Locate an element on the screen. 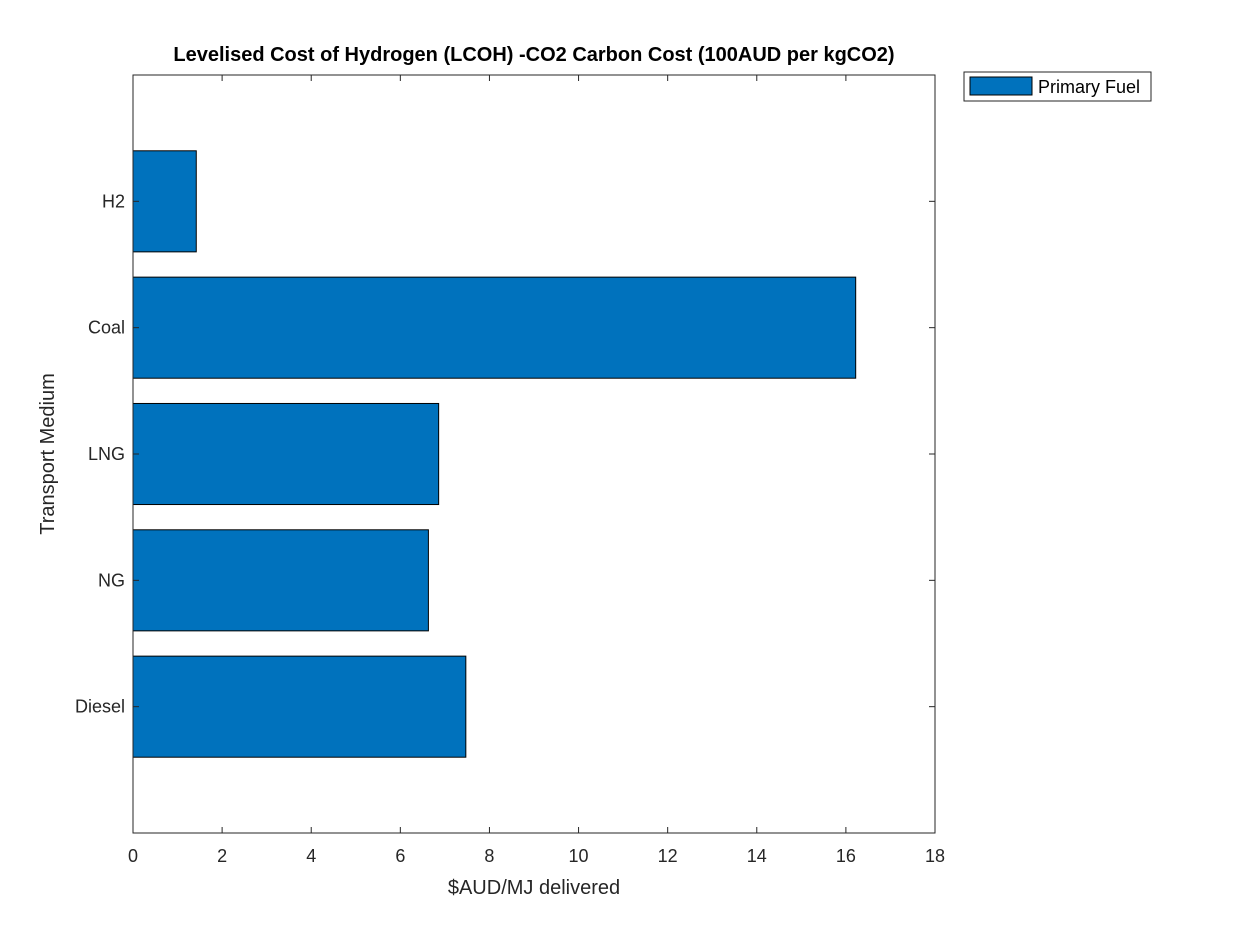 This screenshot has height=938, width=1250. y-tick-label: Diesel is located at coordinates (100, 707).